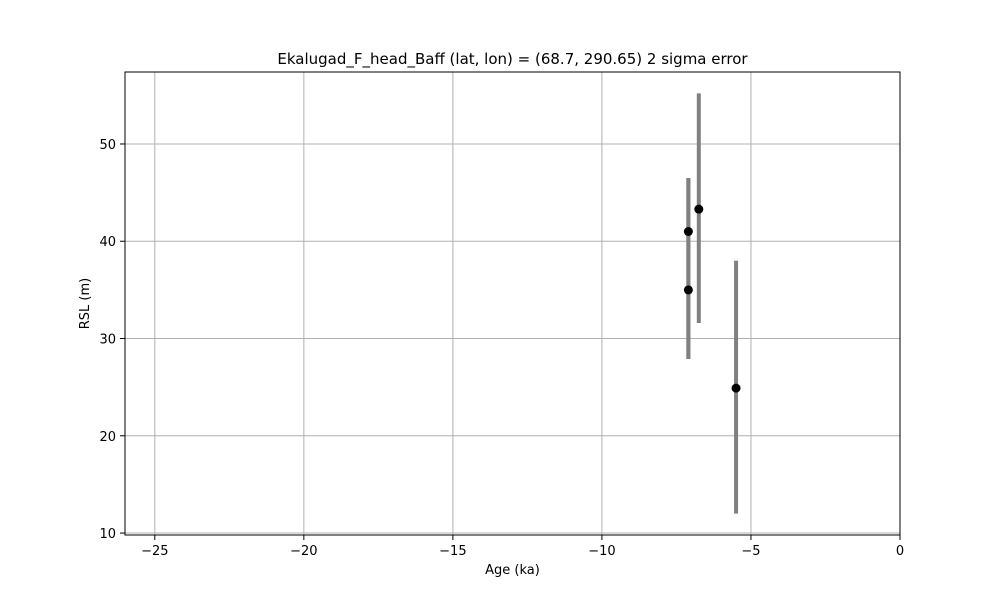  What do you see at coordinates (154, 551) in the screenshot?
I see `x-tick-label: −25` at bounding box center [154, 551].